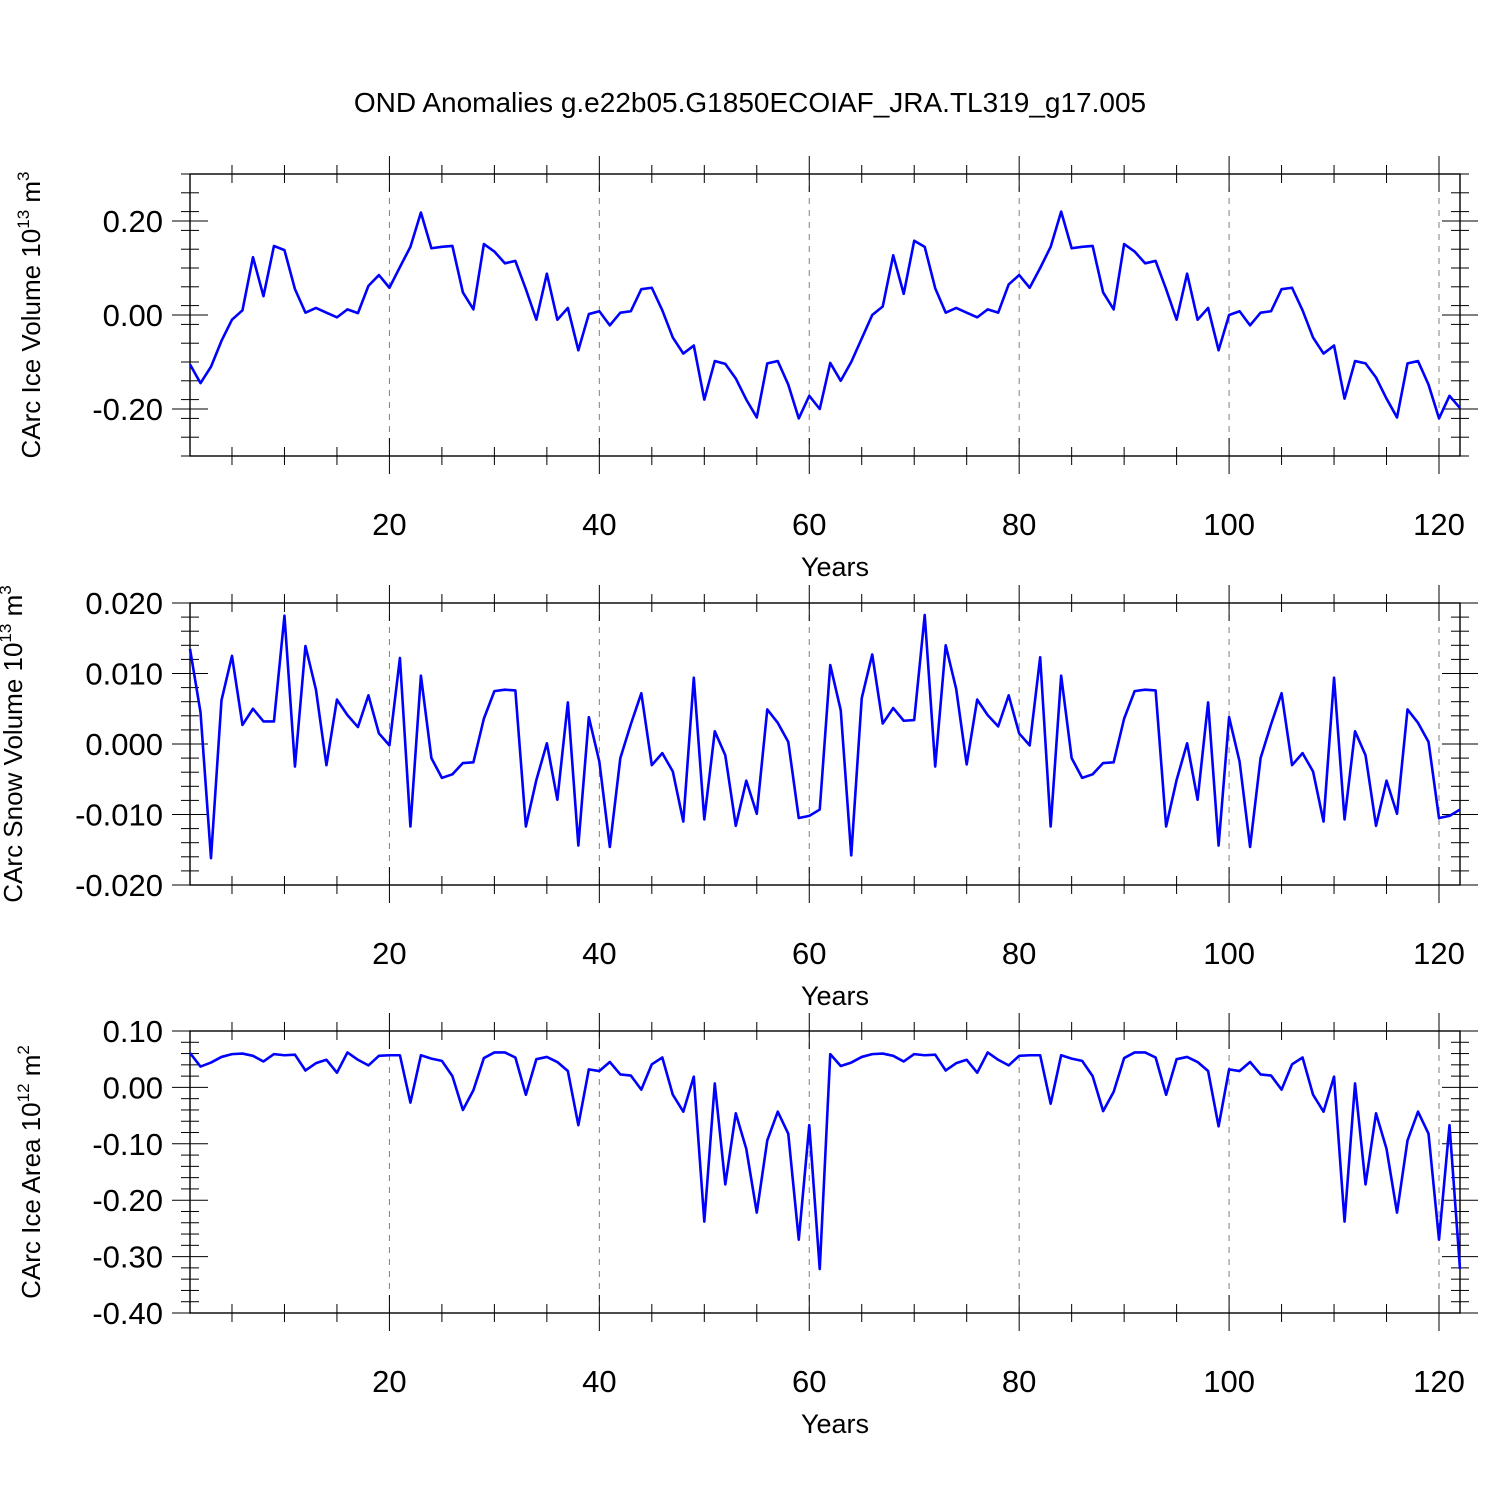 The image size is (1500, 1500). I want to click on y-tick-label: 0.10, so click(133, 1031).